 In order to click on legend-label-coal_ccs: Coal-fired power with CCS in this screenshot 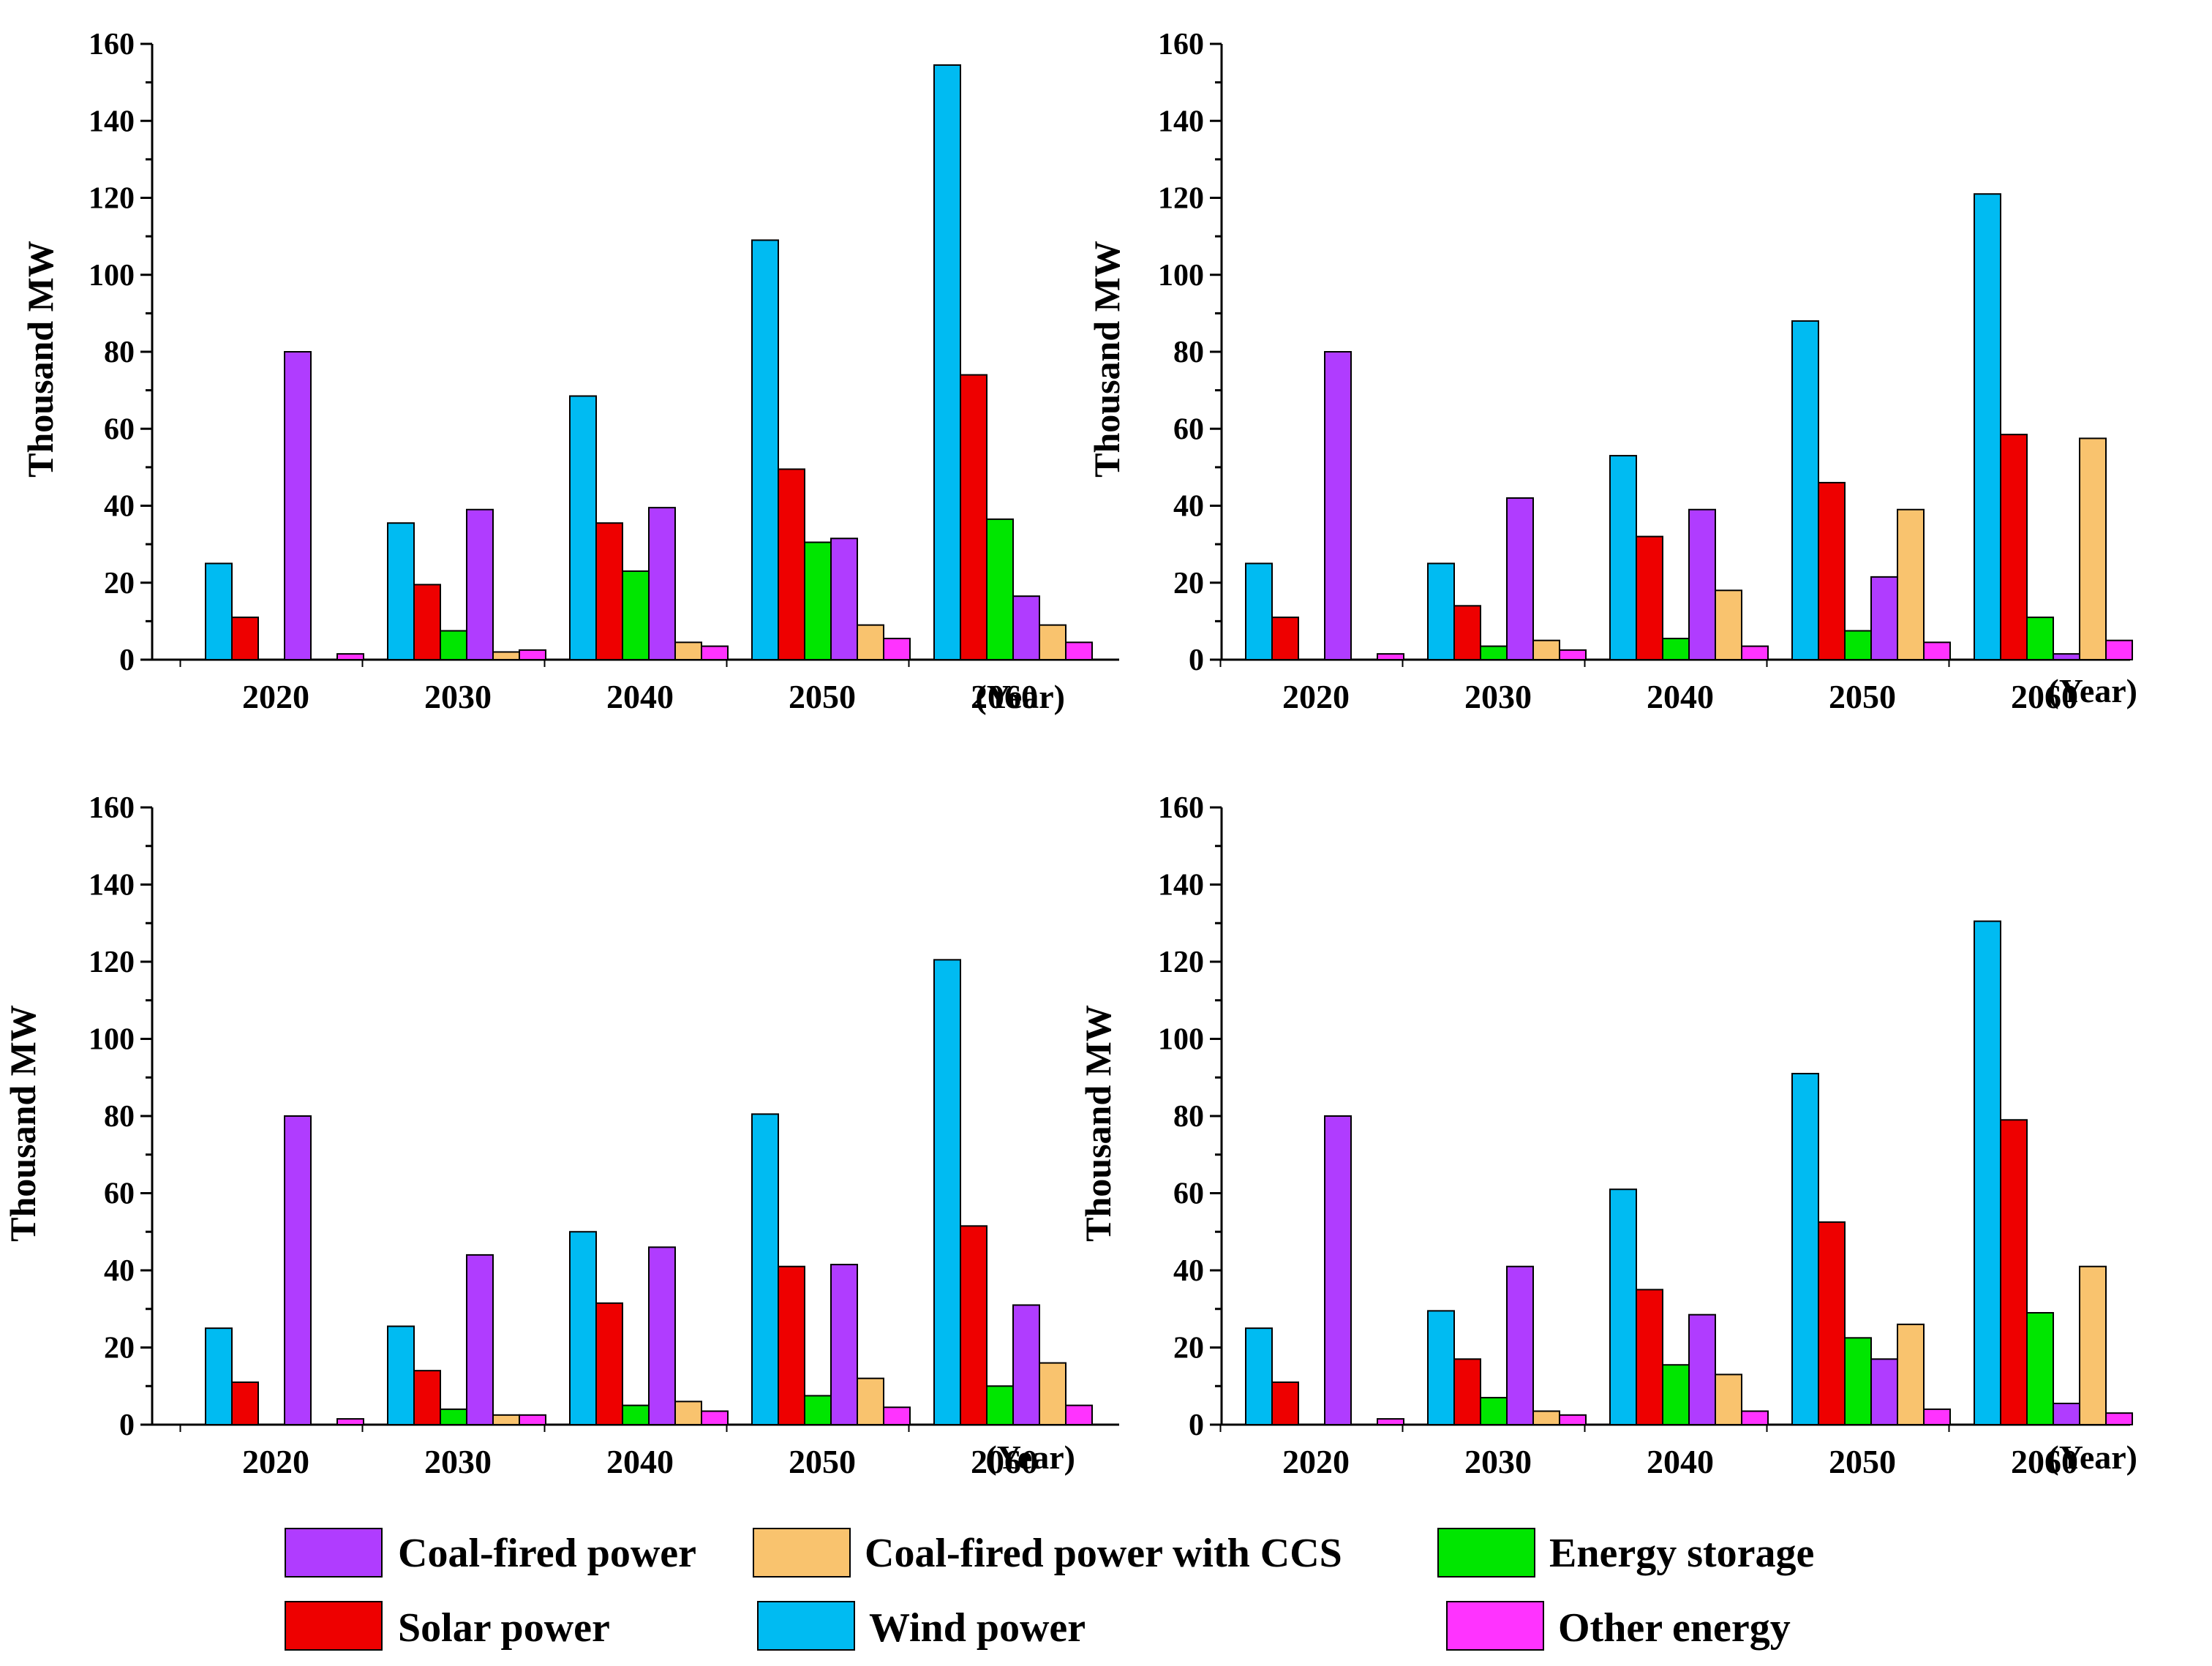, I will do `click(1103, 1553)`.